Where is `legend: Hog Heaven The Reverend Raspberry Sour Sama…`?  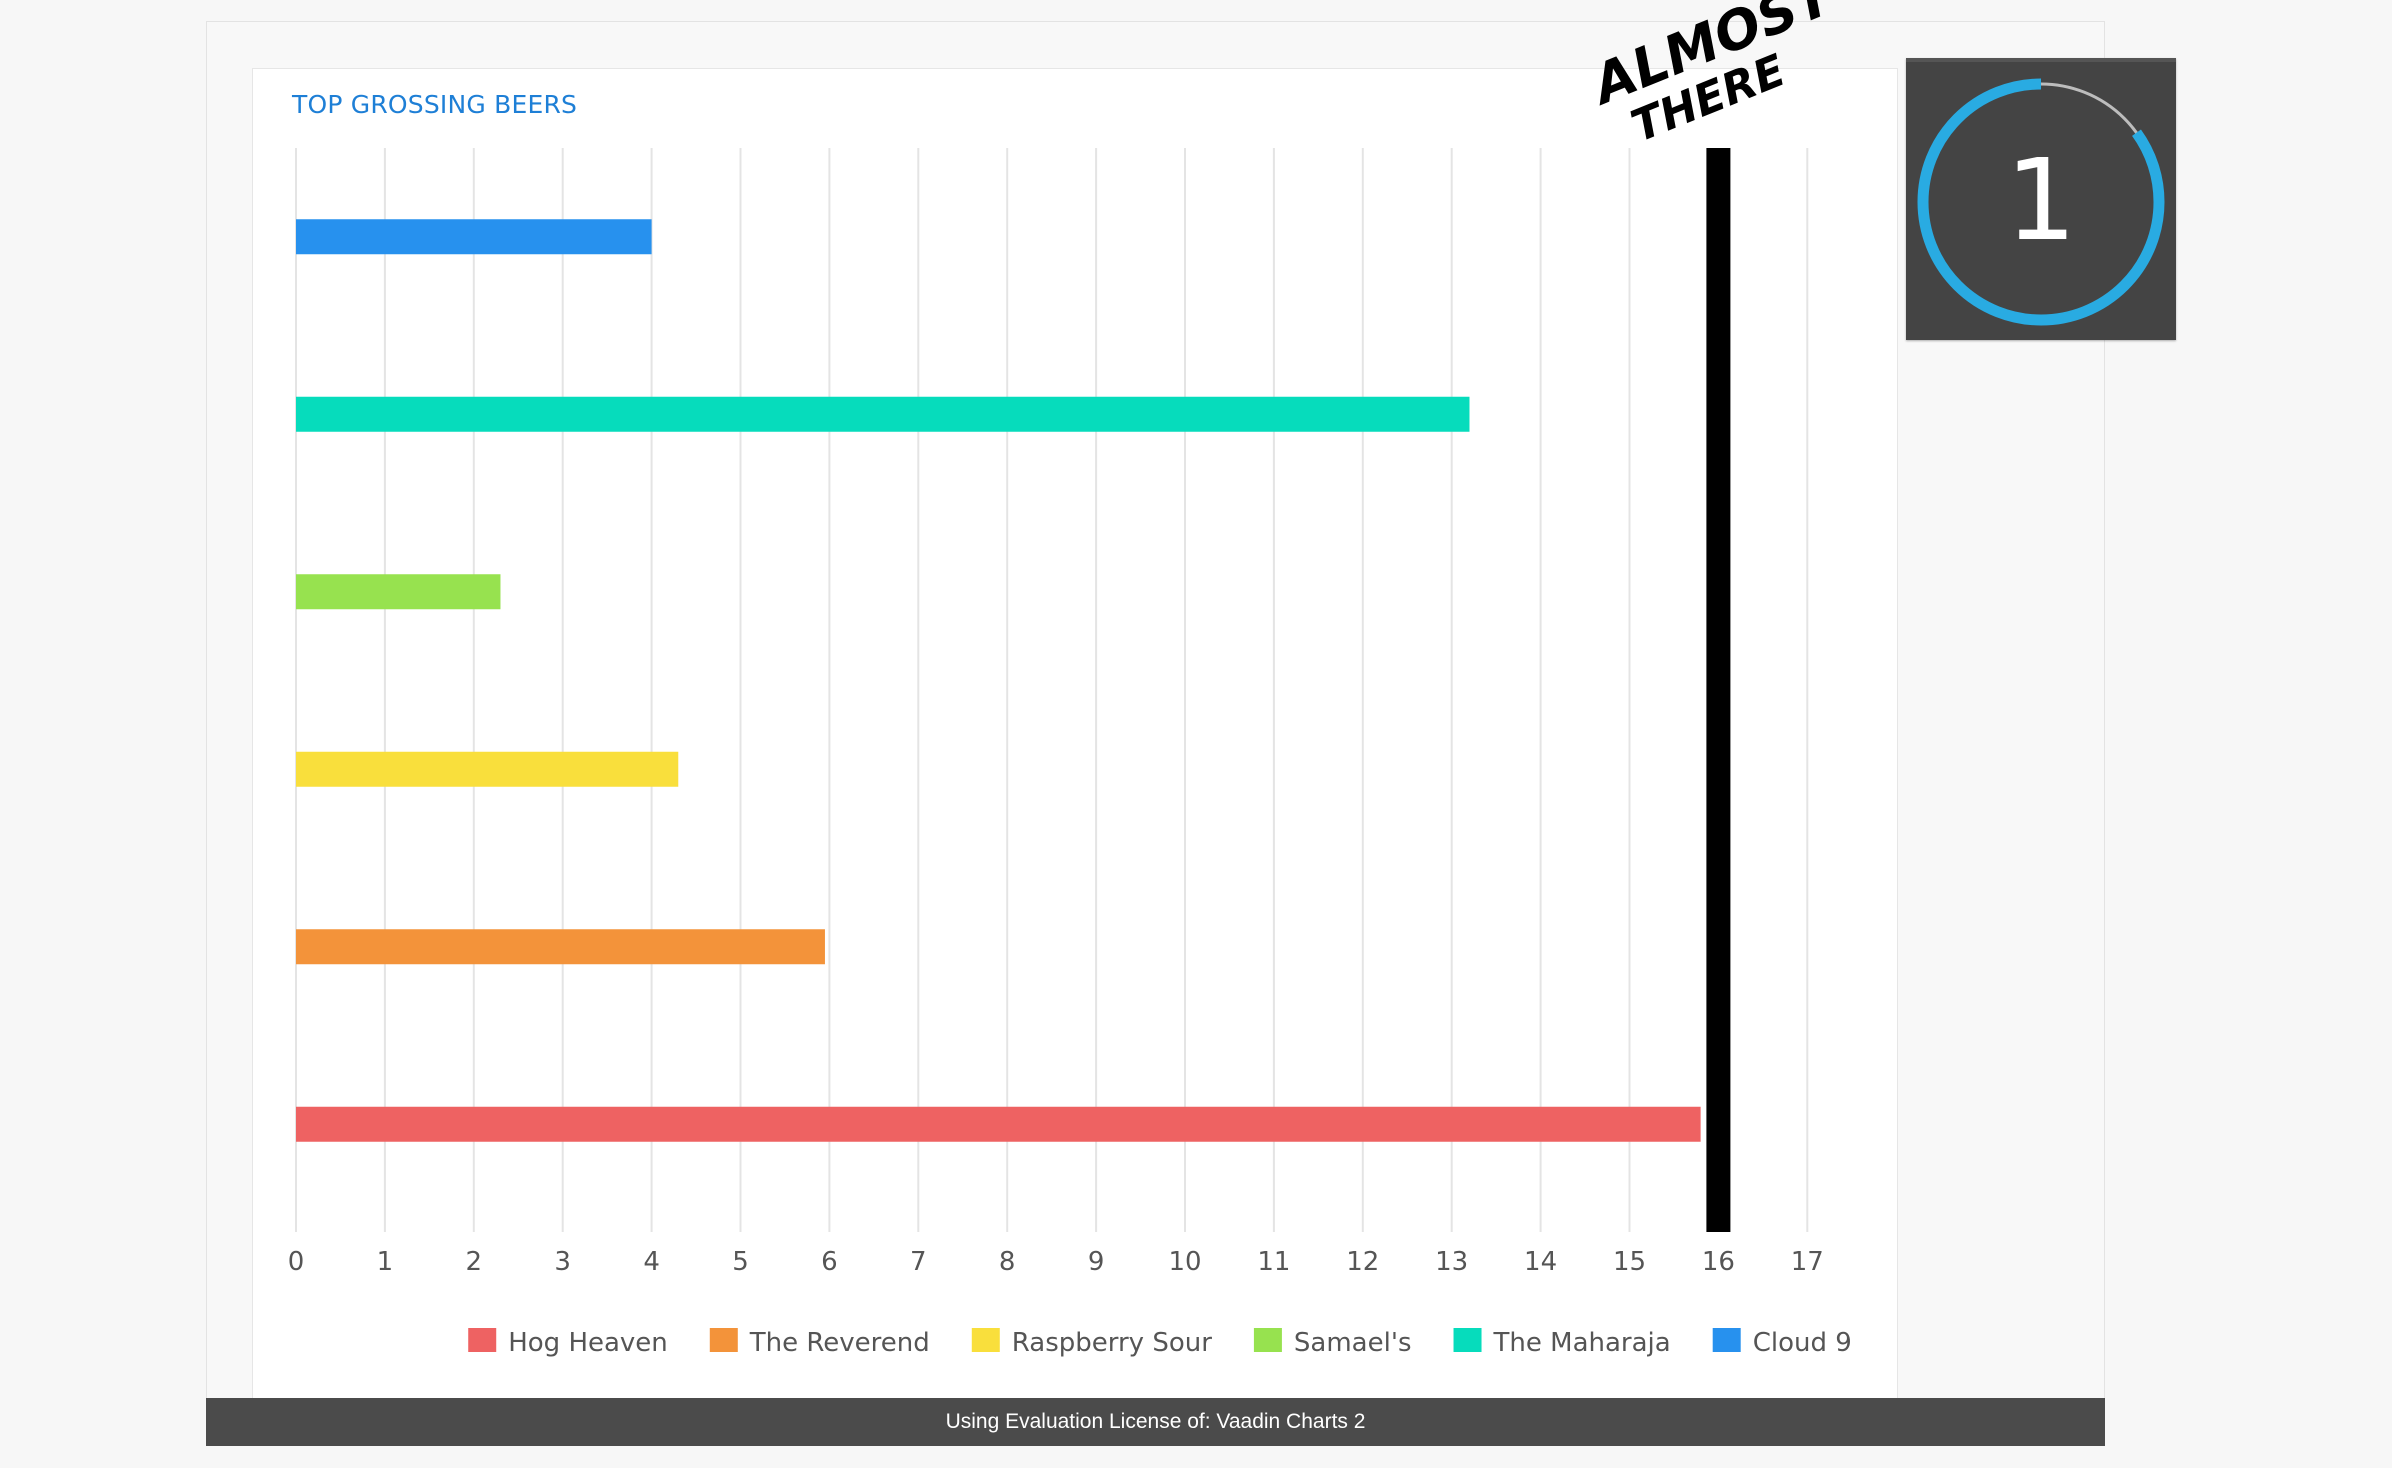 legend: Hog Heaven The Reverend Raspberry Sour Sama… is located at coordinates (1160, 1343).